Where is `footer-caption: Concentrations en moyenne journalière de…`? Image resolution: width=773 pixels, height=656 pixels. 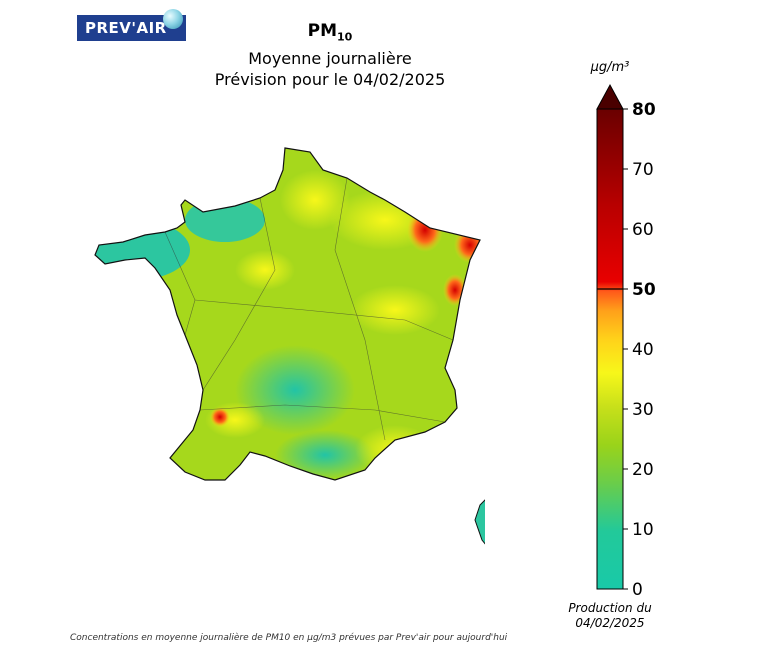
footer-caption: Concentrations en moyenne journalière de… is located at coordinates (289, 638).